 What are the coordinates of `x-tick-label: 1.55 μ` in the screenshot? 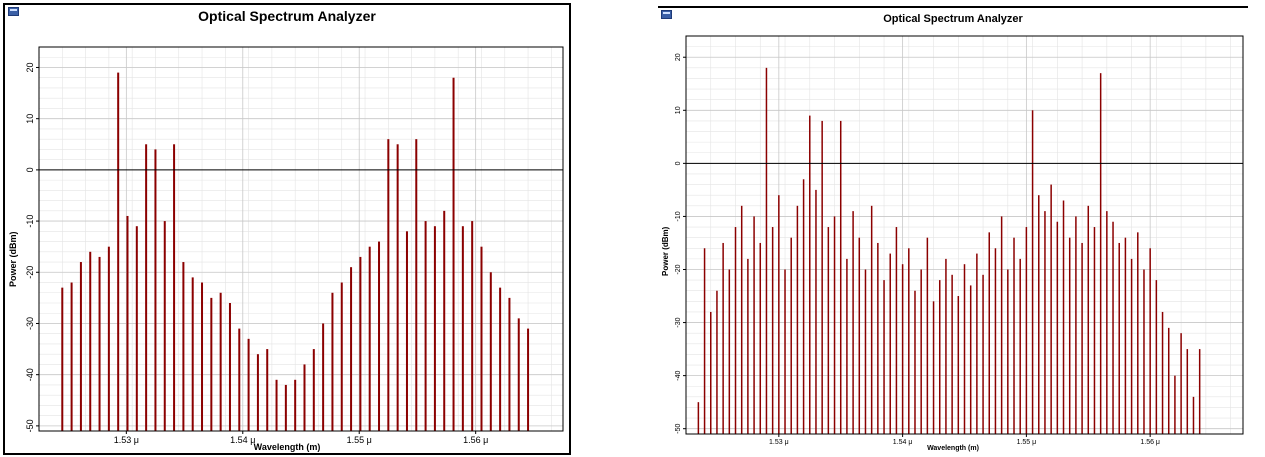 It's located at (1027, 442).